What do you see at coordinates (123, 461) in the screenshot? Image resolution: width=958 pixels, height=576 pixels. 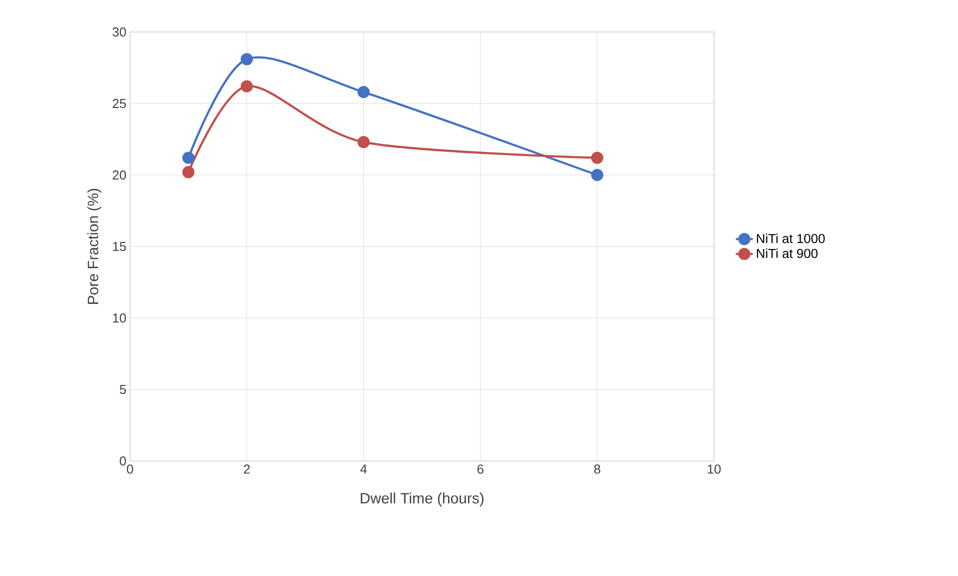 I see `y-tick-label: 0` at bounding box center [123, 461].